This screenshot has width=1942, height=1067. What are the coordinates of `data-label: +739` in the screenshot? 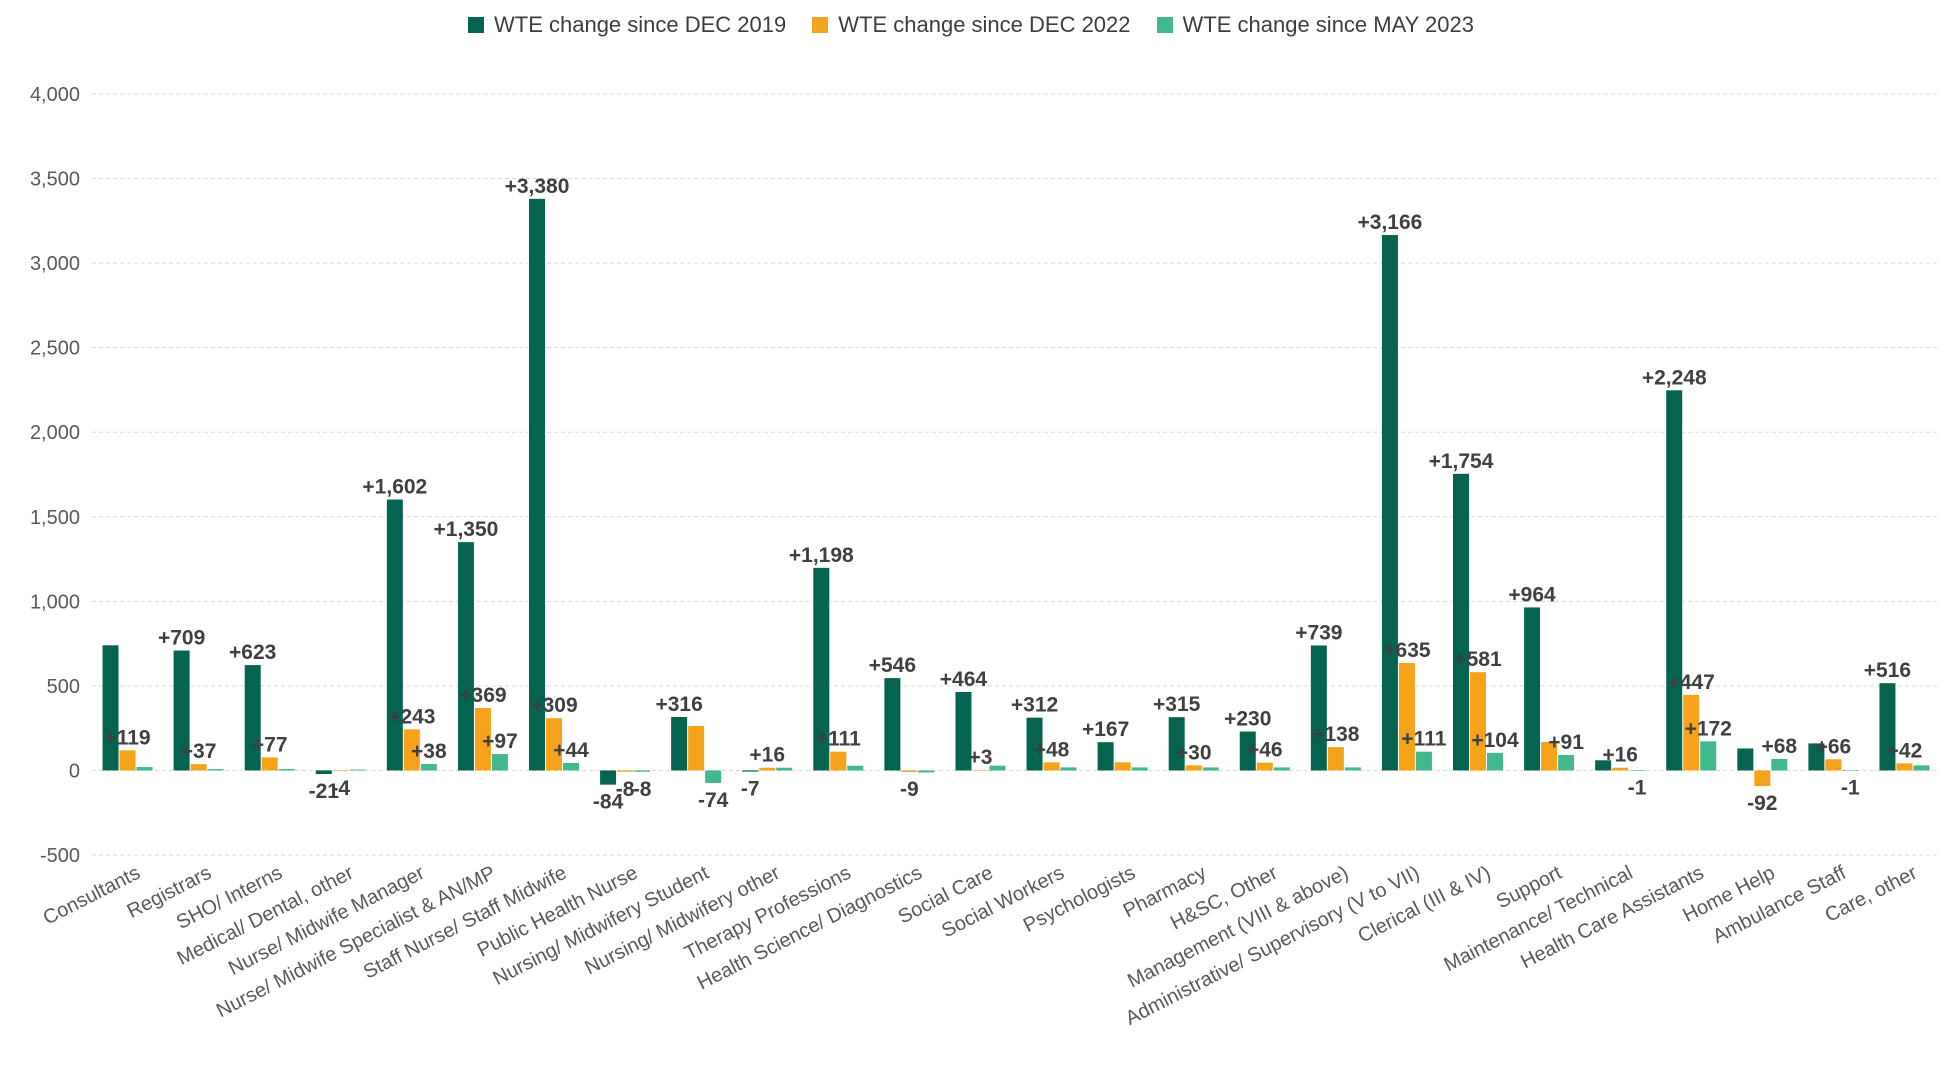 It's located at (1318, 632).